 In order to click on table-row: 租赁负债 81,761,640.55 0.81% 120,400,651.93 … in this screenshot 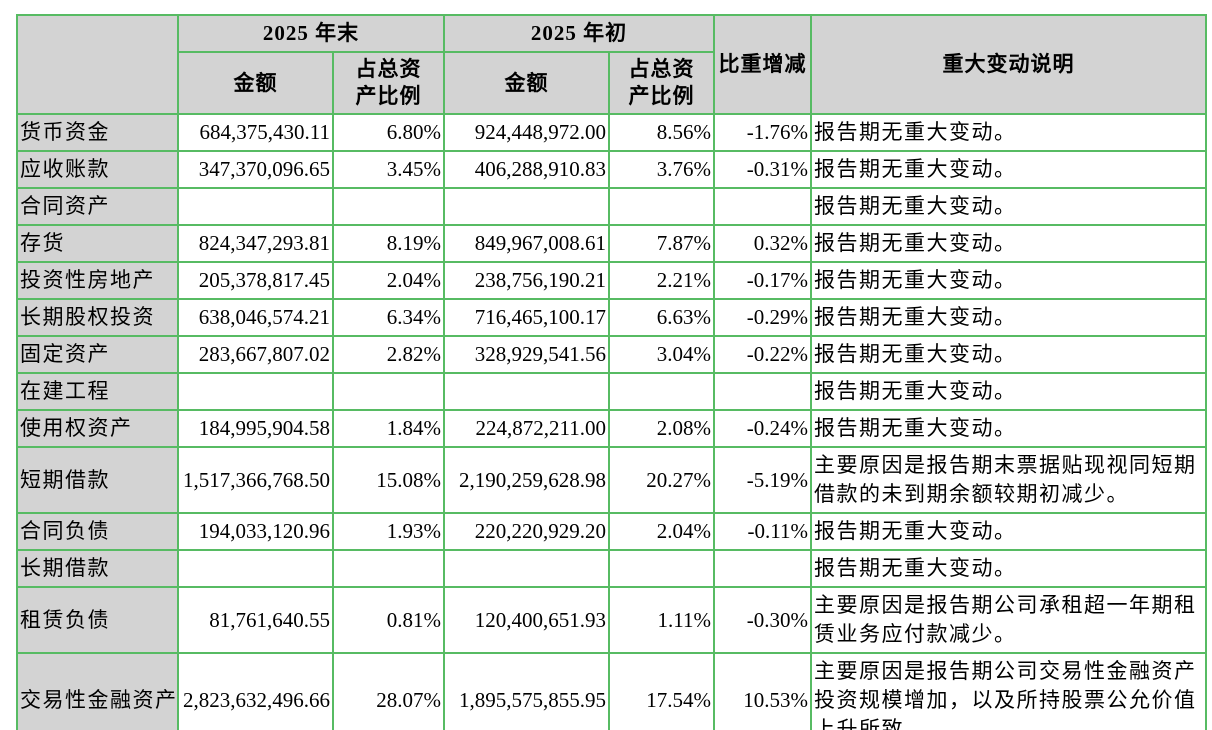, I will do `click(611, 620)`.